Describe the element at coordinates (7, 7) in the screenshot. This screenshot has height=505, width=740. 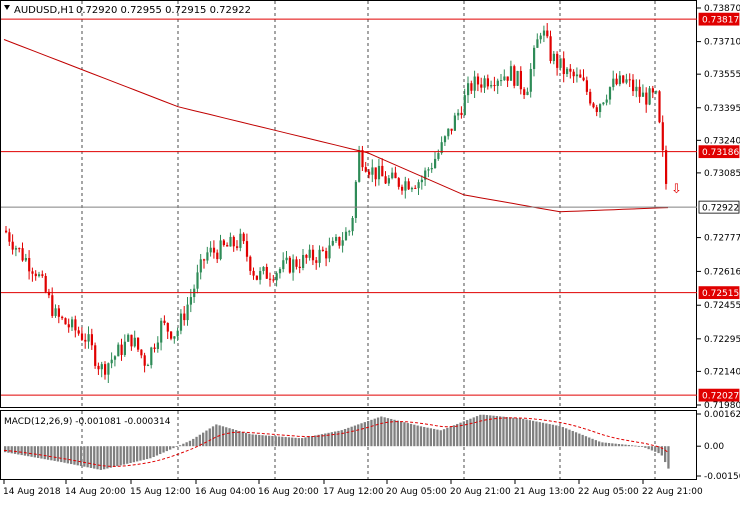
I see `collapse-triangle-icon` at that location.